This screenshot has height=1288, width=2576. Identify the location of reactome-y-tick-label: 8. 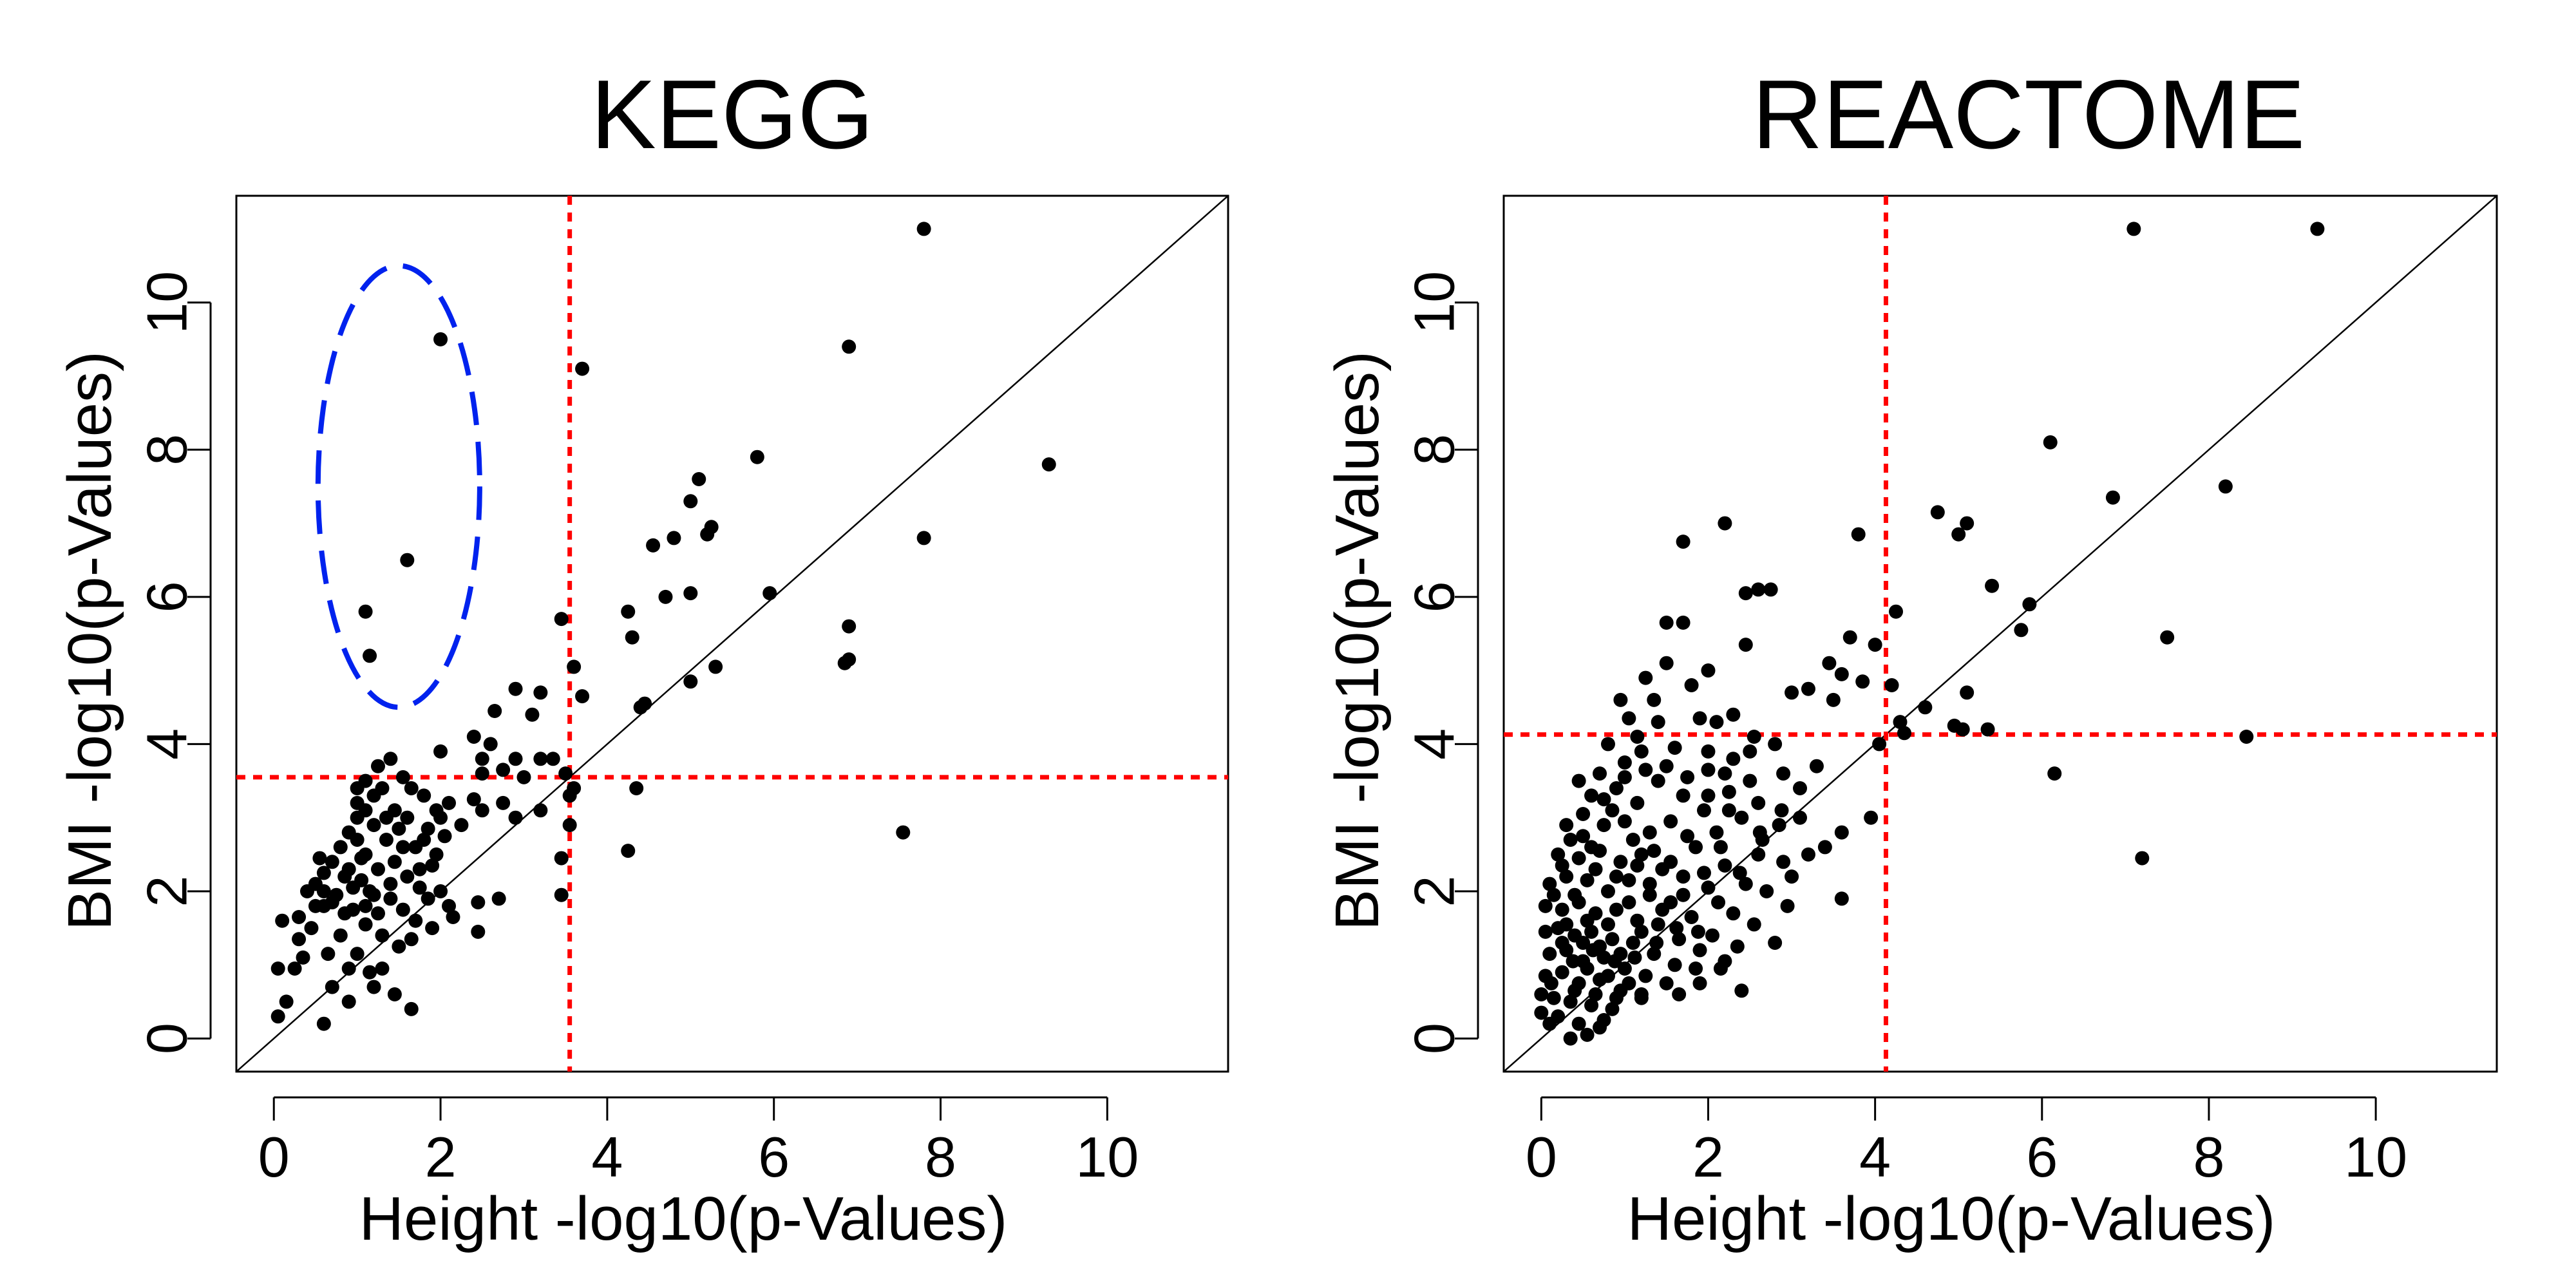
(1434, 450).